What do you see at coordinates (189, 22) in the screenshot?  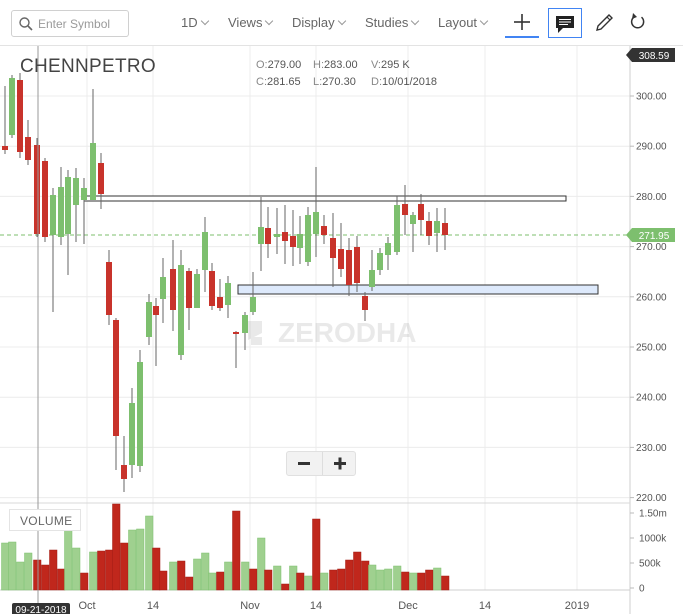 I see `interval-label: 1D` at bounding box center [189, 22].